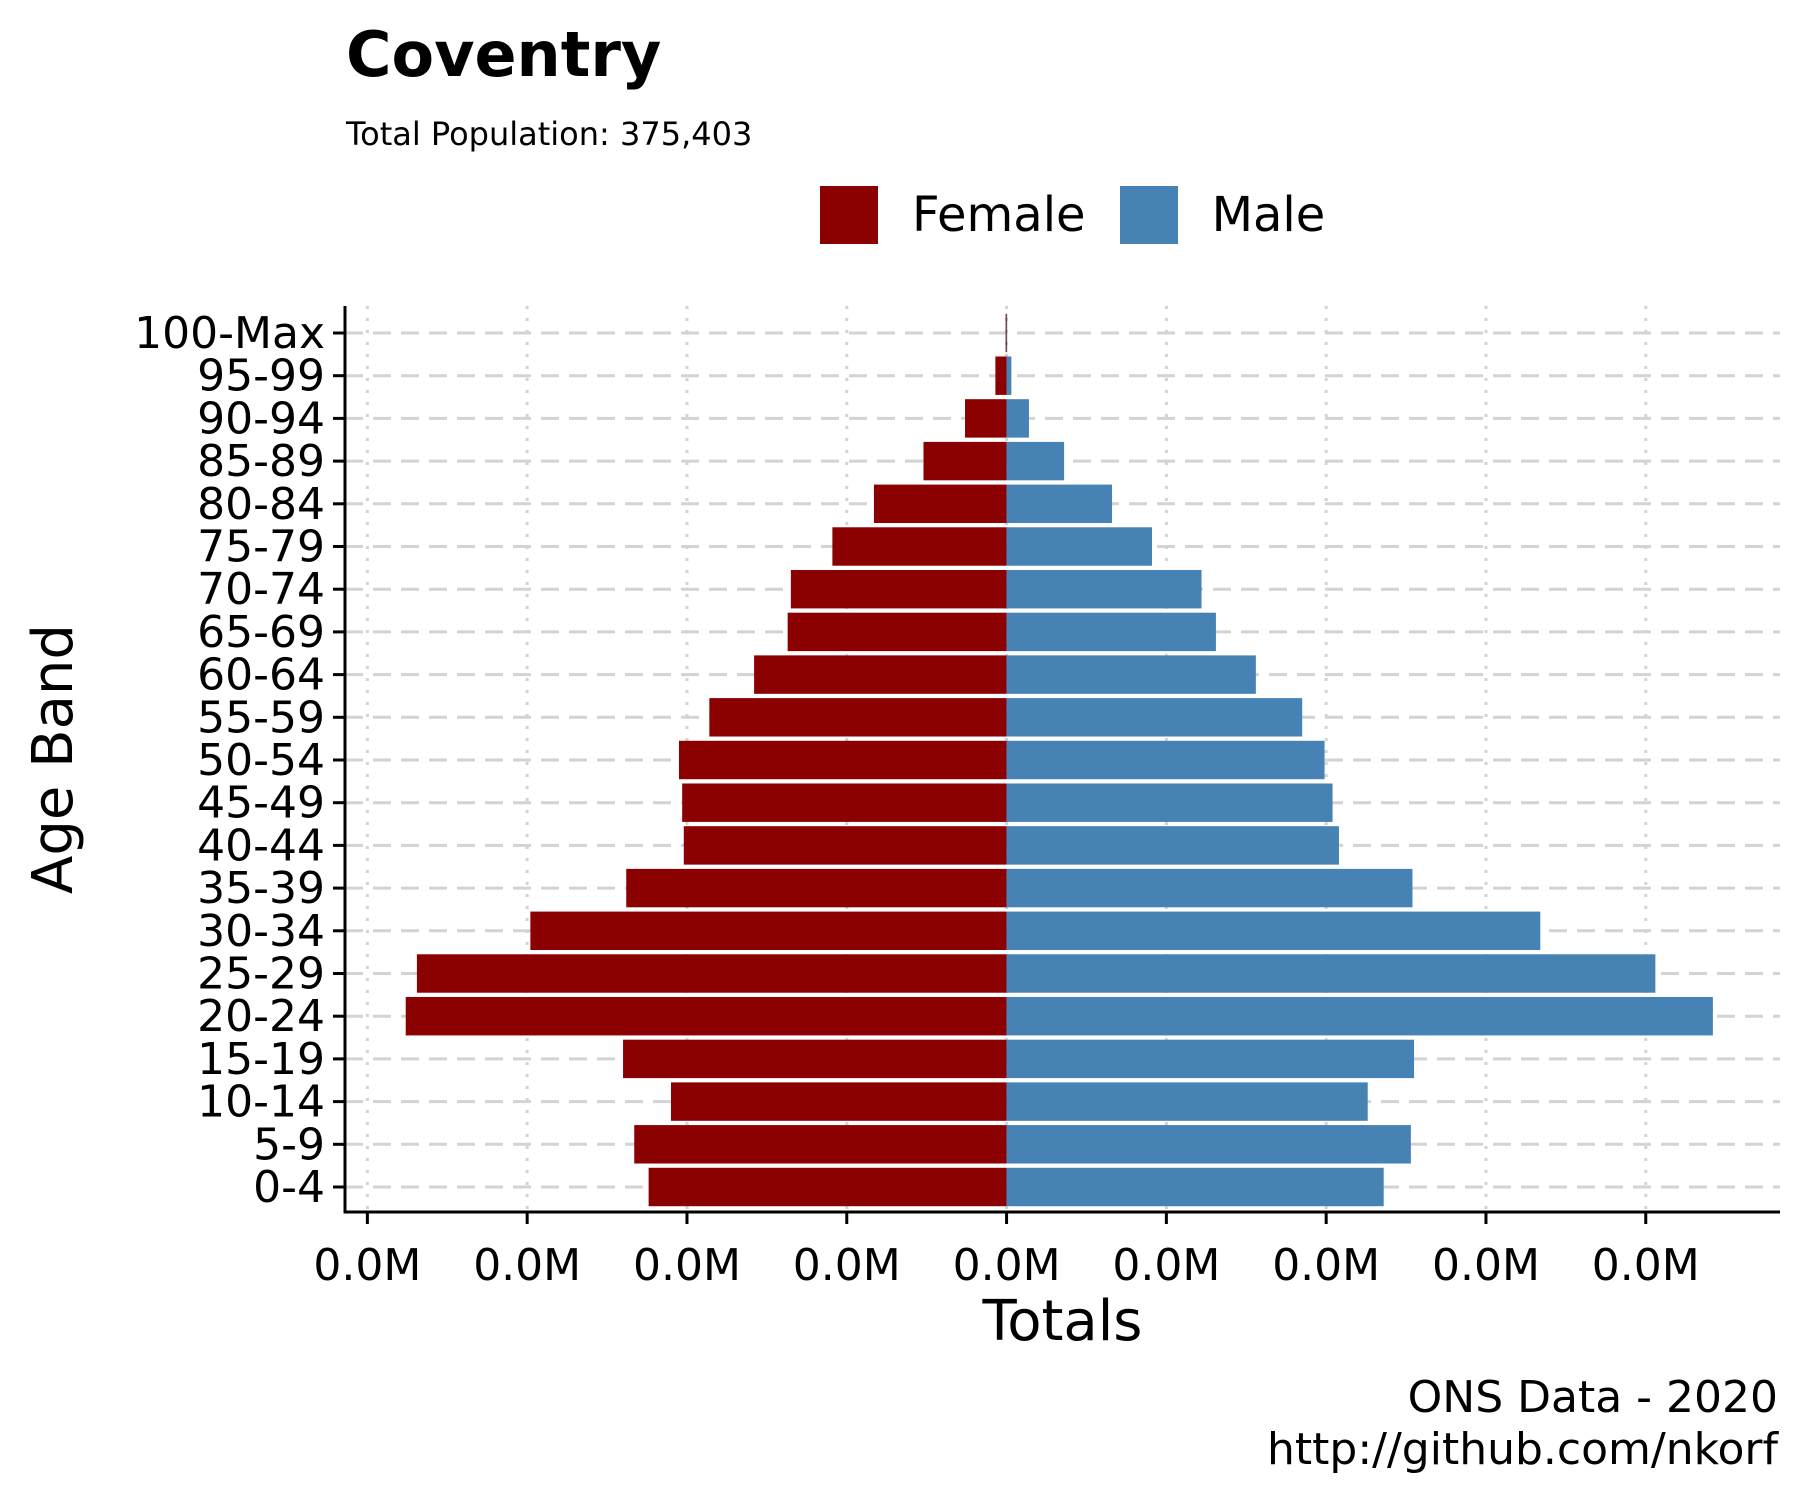  Describe the element at coordinates (261, 888) in the screenshot. I see `y-tick-label: 35-39` at that location.